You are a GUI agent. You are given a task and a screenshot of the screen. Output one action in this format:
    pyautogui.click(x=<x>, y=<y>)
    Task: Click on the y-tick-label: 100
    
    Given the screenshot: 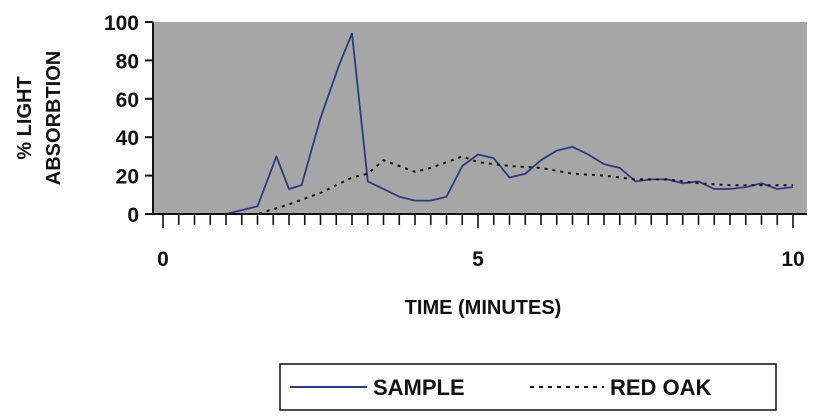 What is the action you would take?
    pyautogui.click(x=121, y=23)
    